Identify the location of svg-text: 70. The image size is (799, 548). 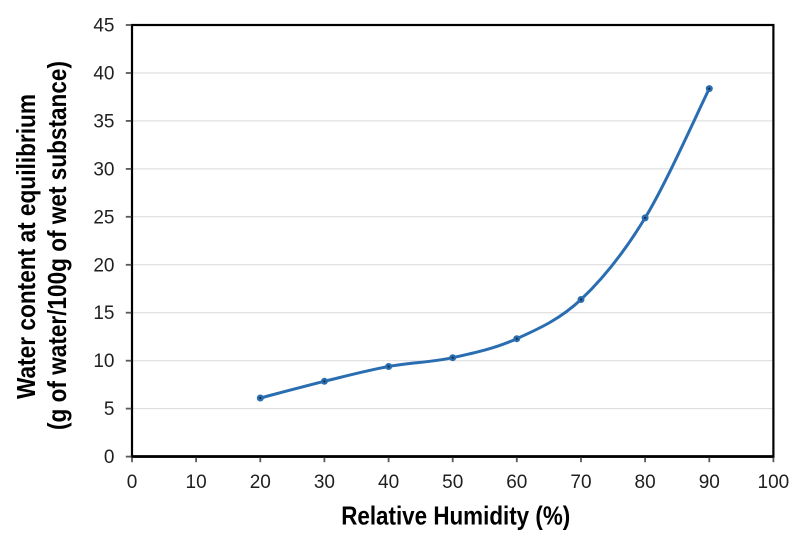
(580, 482).